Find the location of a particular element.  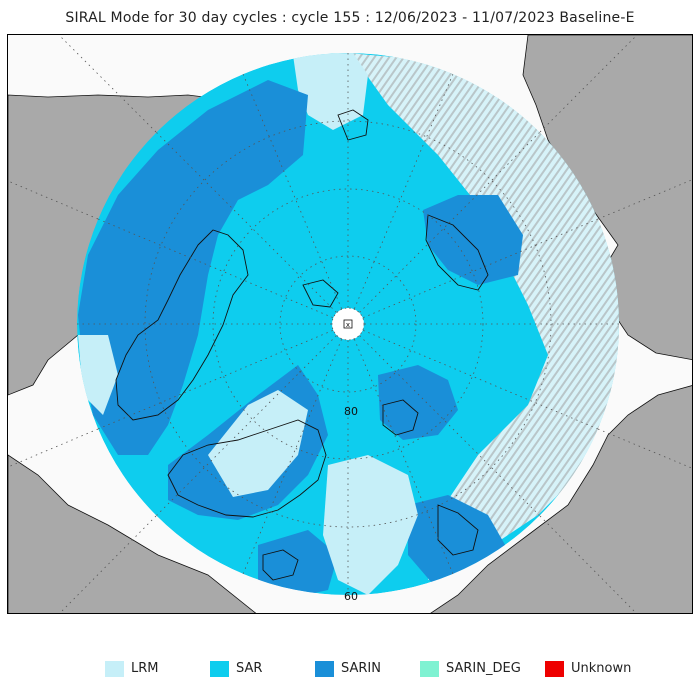

legend-label-sar: SAR is located at coordinates (249, 668).